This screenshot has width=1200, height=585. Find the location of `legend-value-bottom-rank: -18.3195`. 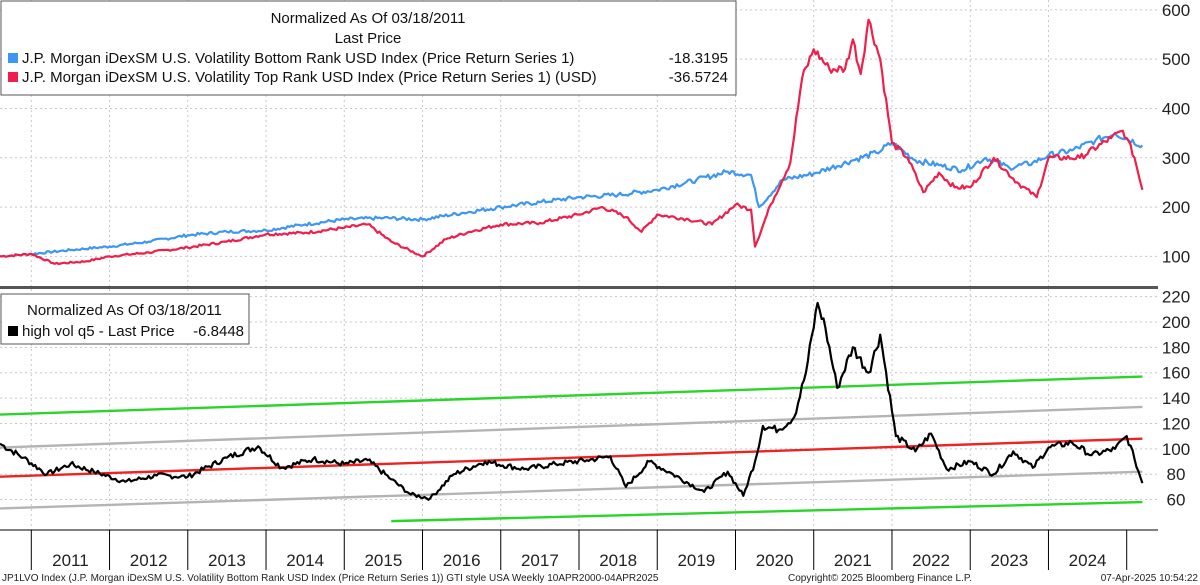

legend-value-bottom-rank: -18.3195 is located at coordinates (698, 58).